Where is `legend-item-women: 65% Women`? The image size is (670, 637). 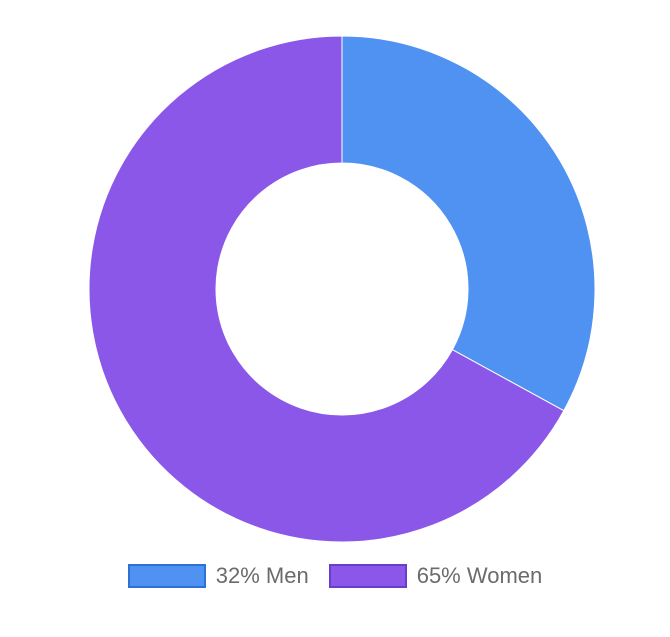
legend-item-women: 65% Women is located at coordinates (435, 576).